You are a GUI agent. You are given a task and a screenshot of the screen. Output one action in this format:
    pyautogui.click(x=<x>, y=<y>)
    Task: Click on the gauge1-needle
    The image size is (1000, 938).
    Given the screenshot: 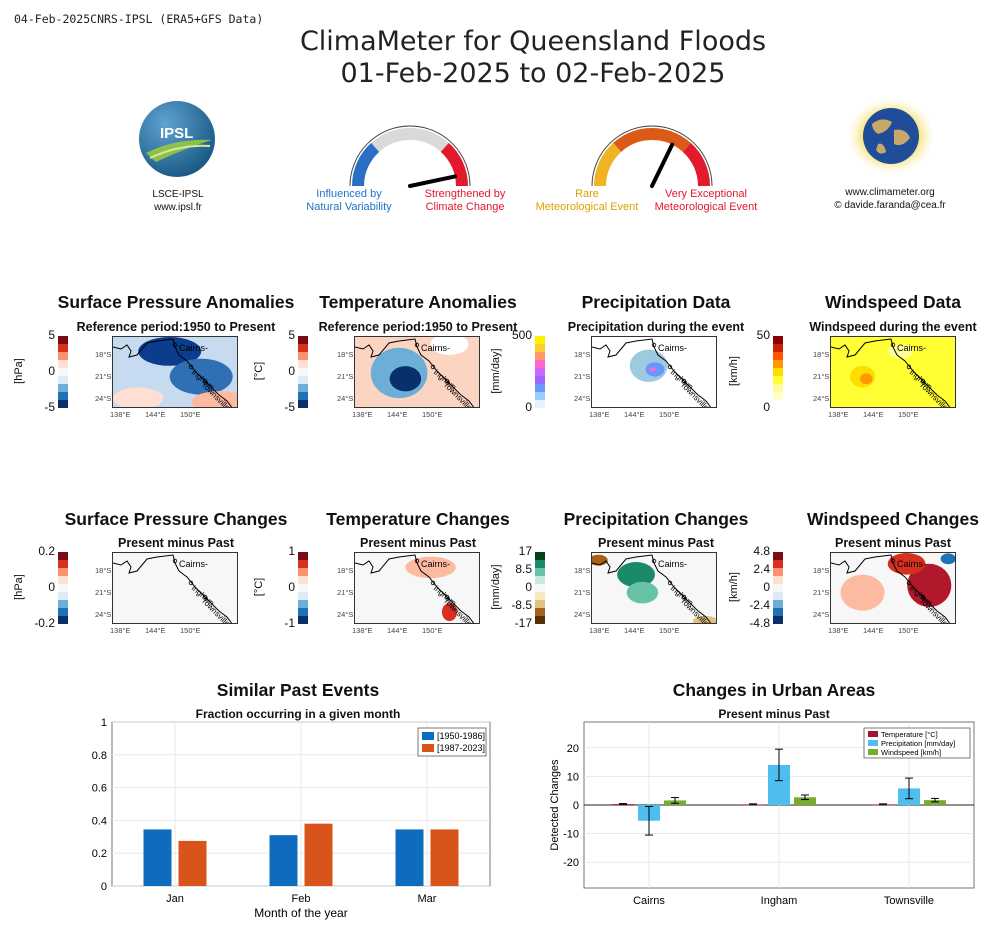 What is the action you would take?
    pyautogui.click(x=432, y=181)
    